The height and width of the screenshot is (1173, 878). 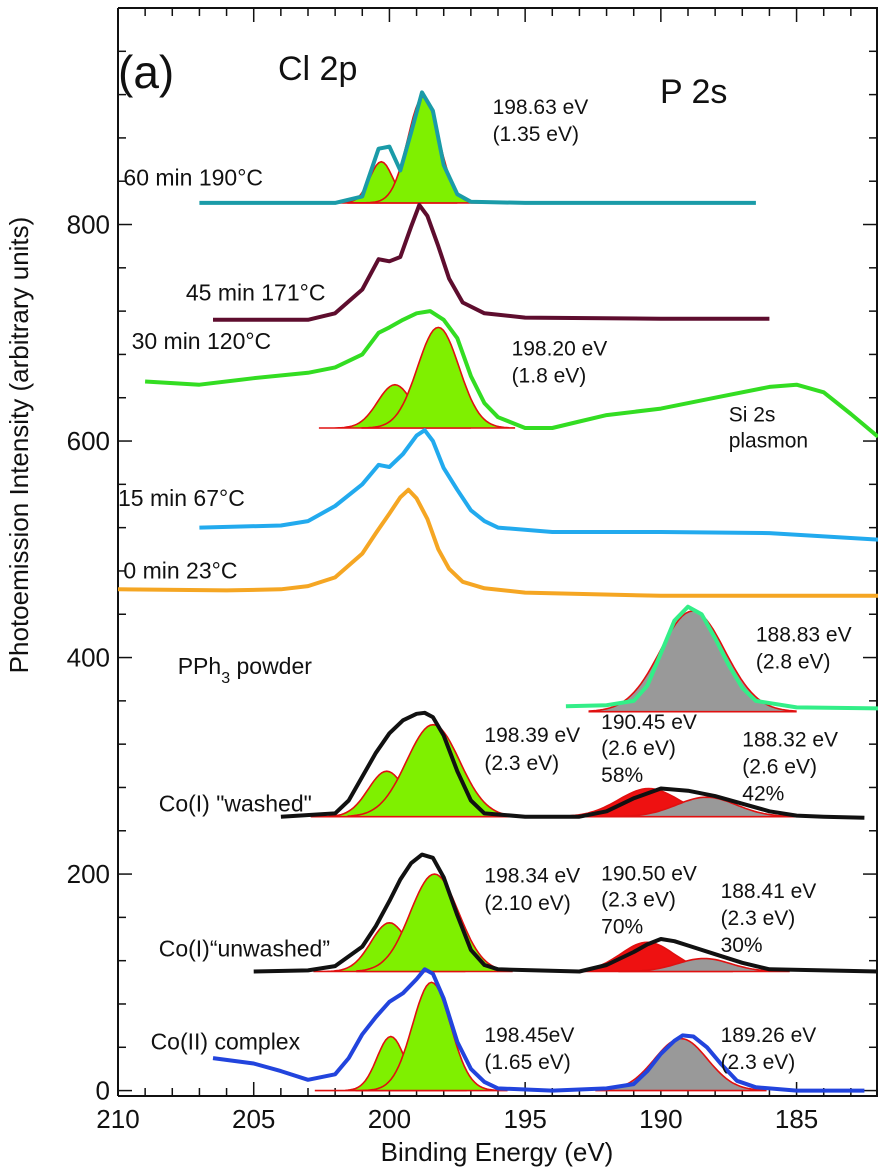 What do you see at coordinates (693, 92) in the screenshot?
I see `region-label-p2s: P 2s` at bounding box center [693, 92].